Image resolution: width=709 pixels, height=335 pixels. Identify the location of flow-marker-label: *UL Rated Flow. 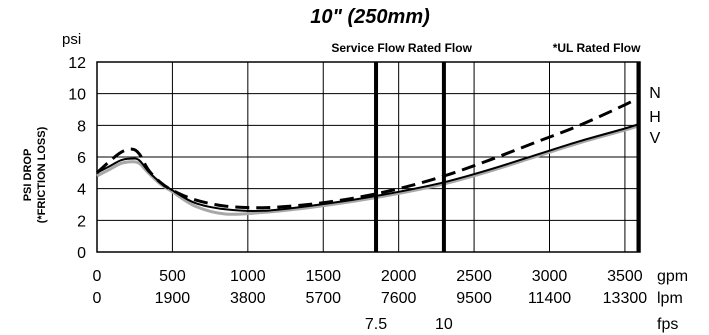
(597, 48).